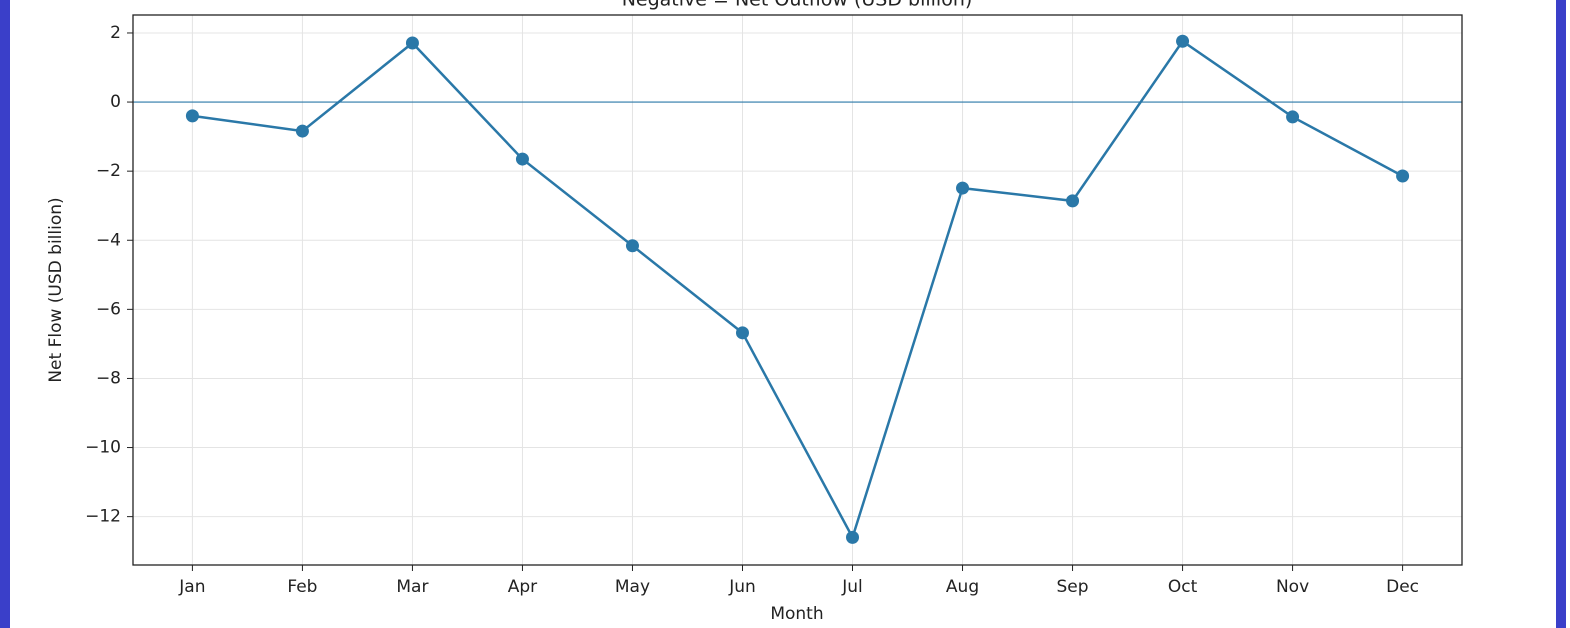 The image size is (1570, 628). Describe the element at coordinates (302, 587) in the screenshot. I see `x-tick-label: Feb` at that location.